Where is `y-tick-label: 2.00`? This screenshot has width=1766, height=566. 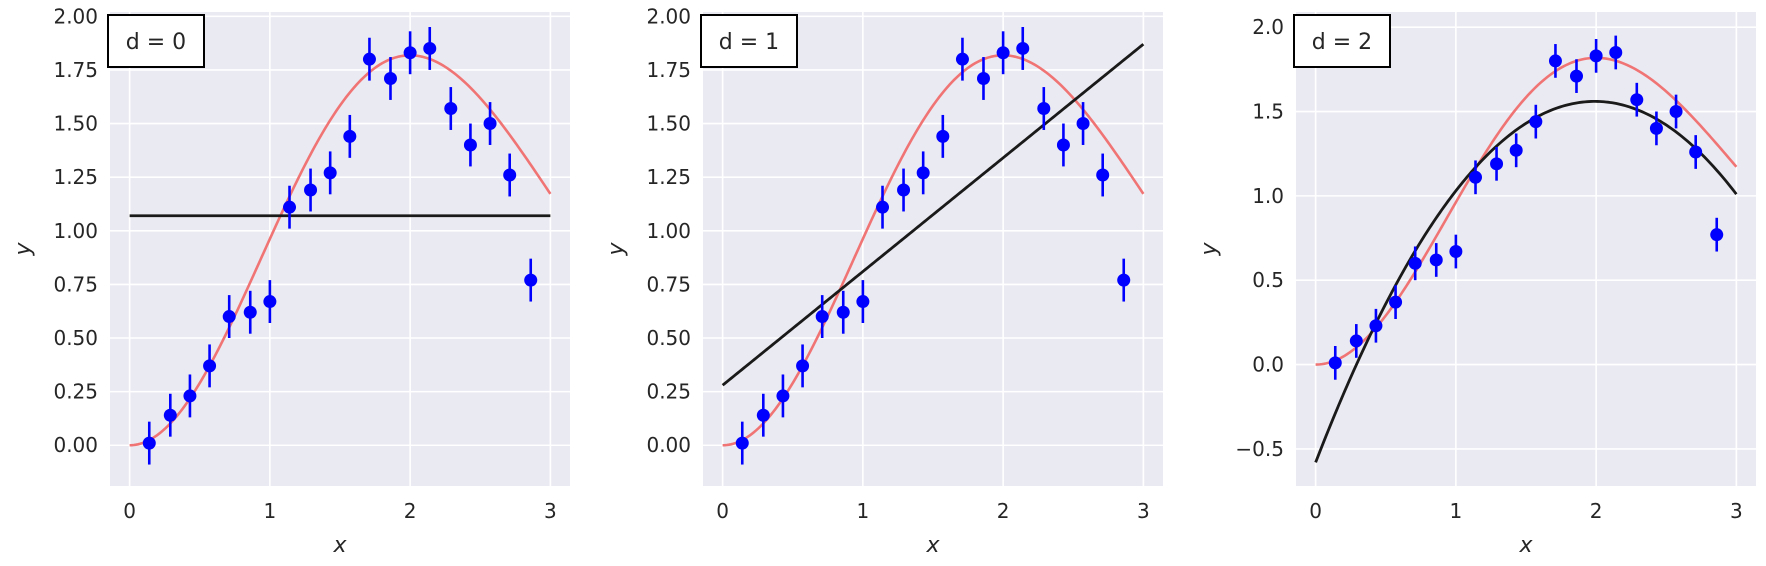
y-tick-label: 2.00 is located at coordinates (668, 16).